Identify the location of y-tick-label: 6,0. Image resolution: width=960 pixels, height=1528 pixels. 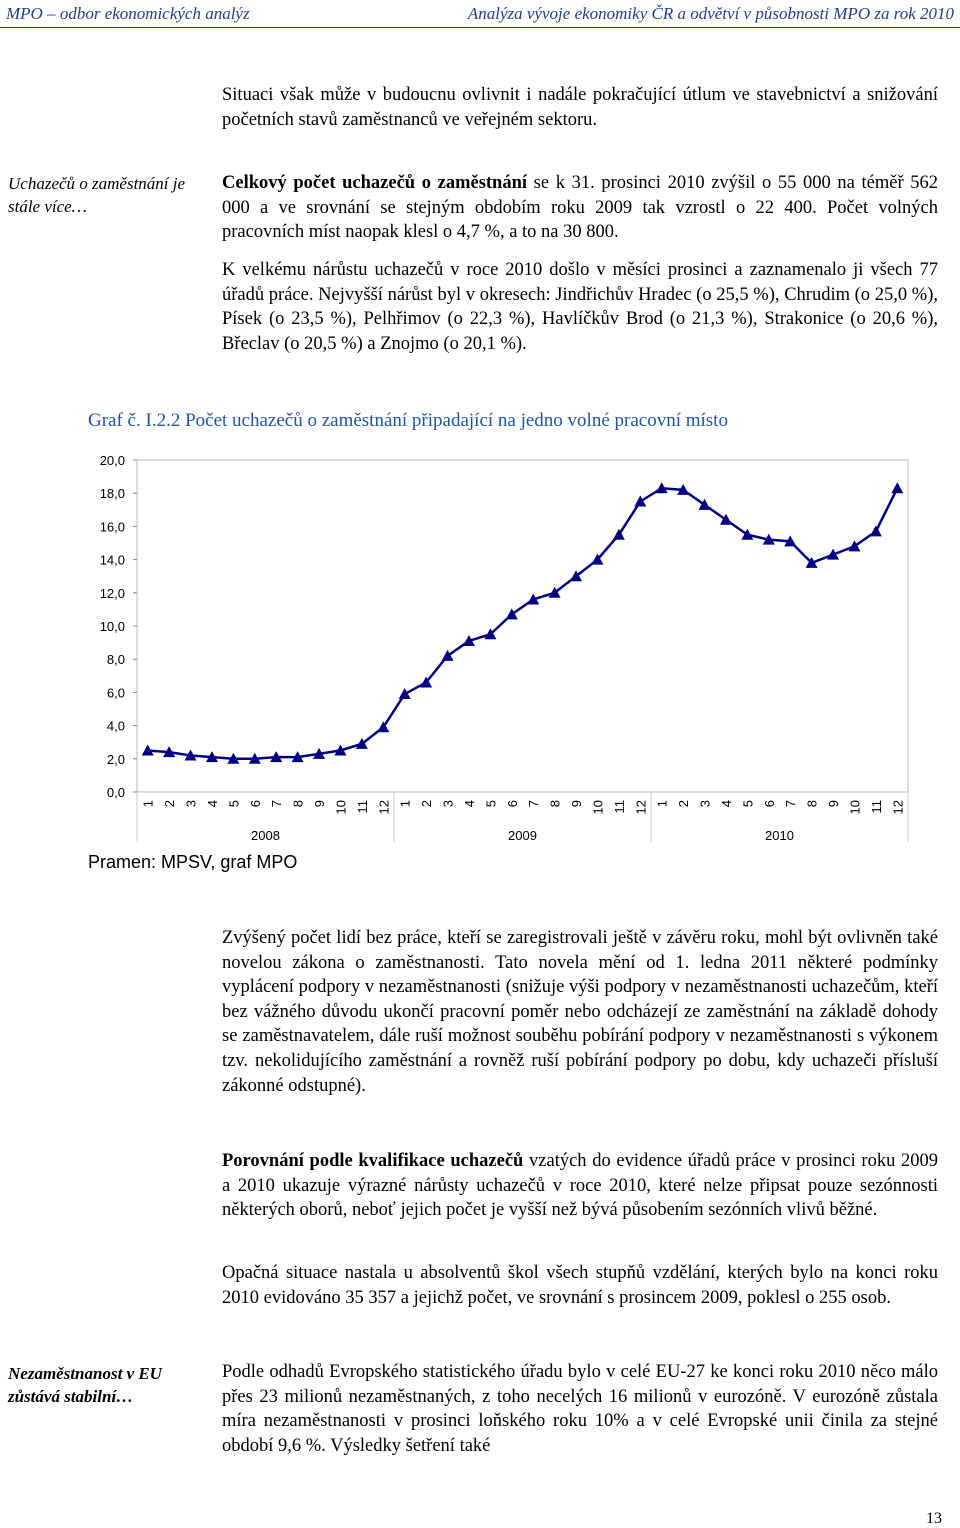
(116, 692).